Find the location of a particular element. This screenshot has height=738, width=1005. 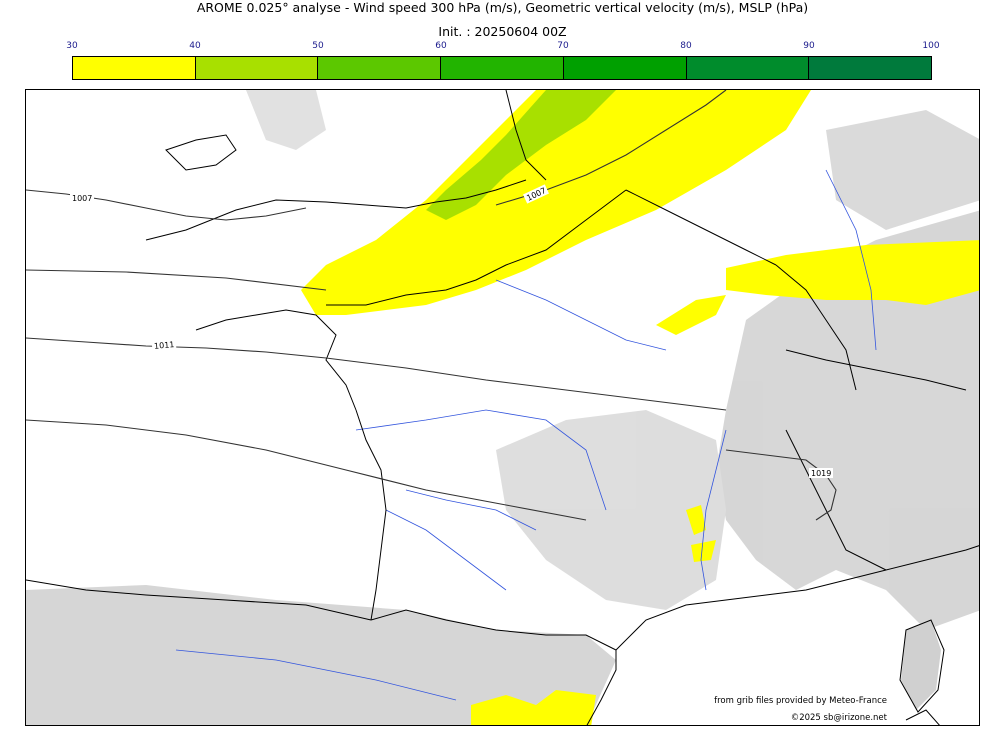

isobar-1007-west is located at coordinates (166, 205).